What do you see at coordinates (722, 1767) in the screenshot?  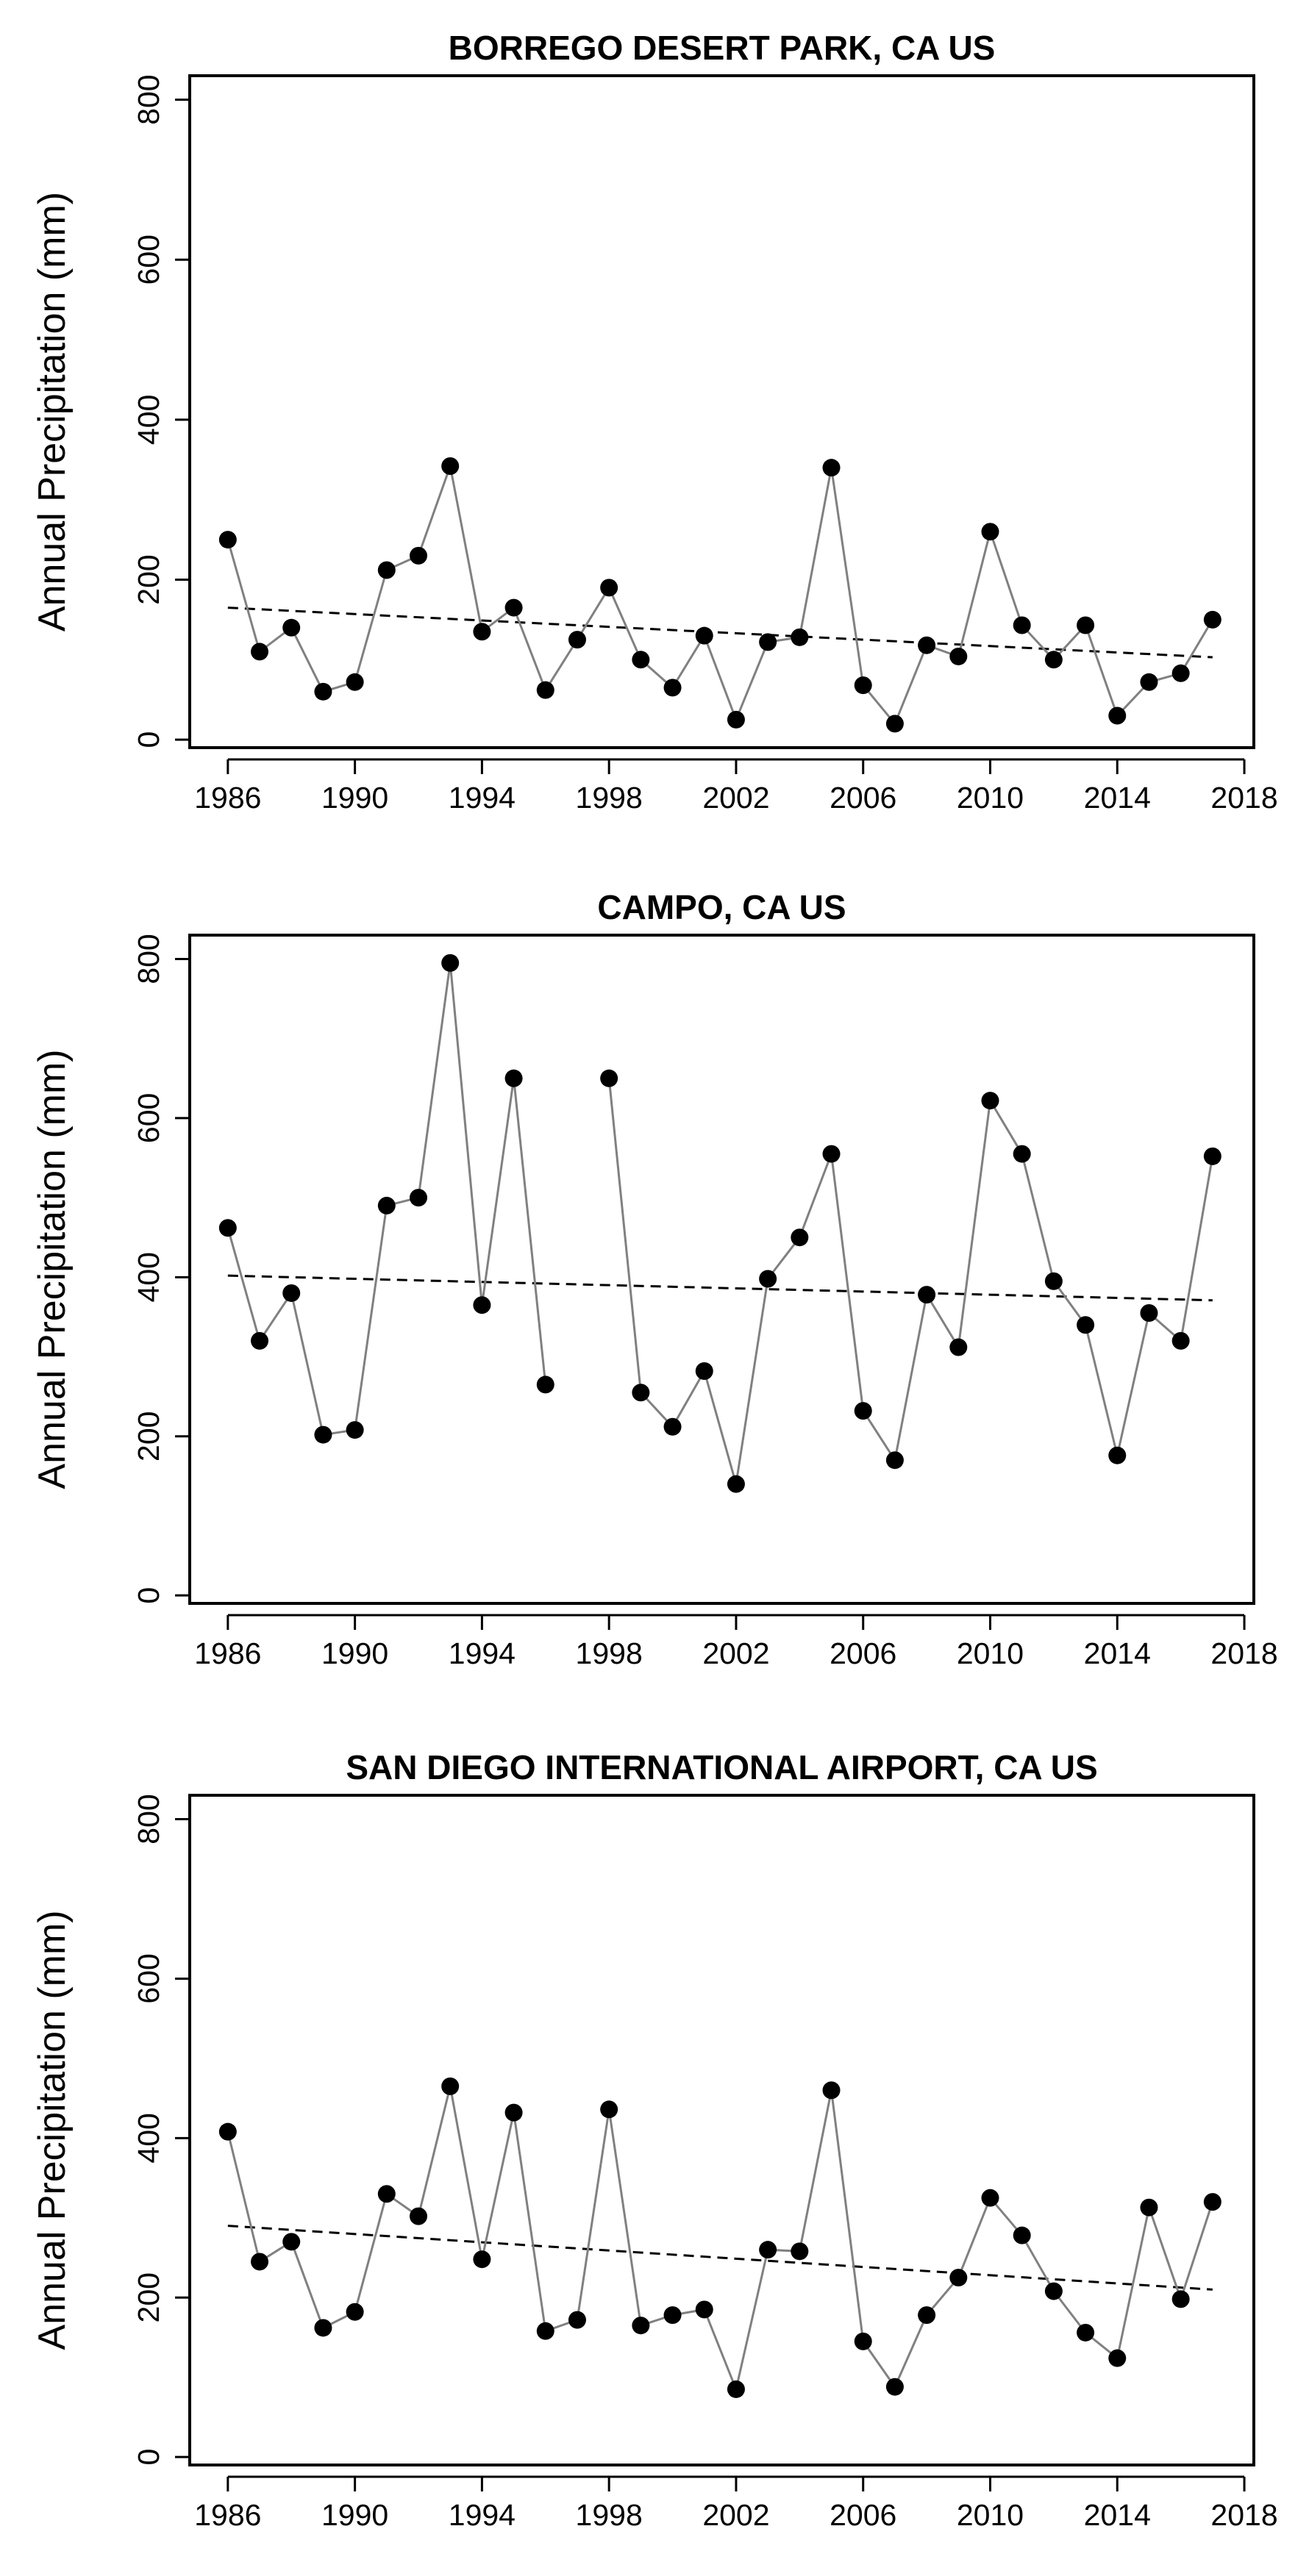 I see `chart-title: SAN DIEGO INTERNATIONAL AIRPORT, CA US` at bounding box center [722, 1767].